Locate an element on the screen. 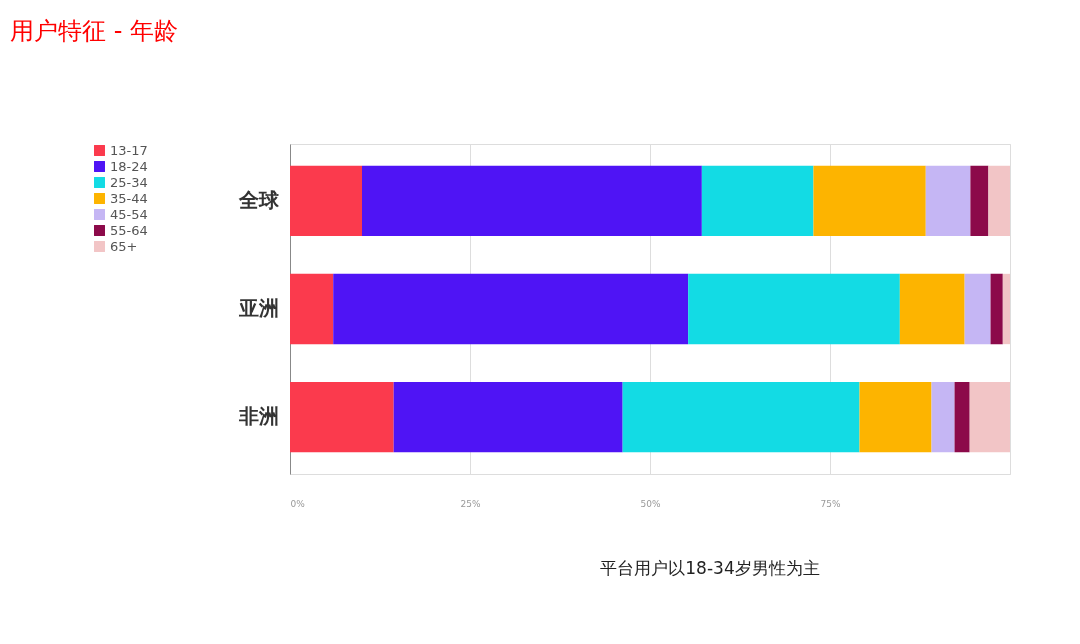 The height and width of the screenshot is (644, 1080). x-tick-label: 0% is located at coordinates (298, 503).